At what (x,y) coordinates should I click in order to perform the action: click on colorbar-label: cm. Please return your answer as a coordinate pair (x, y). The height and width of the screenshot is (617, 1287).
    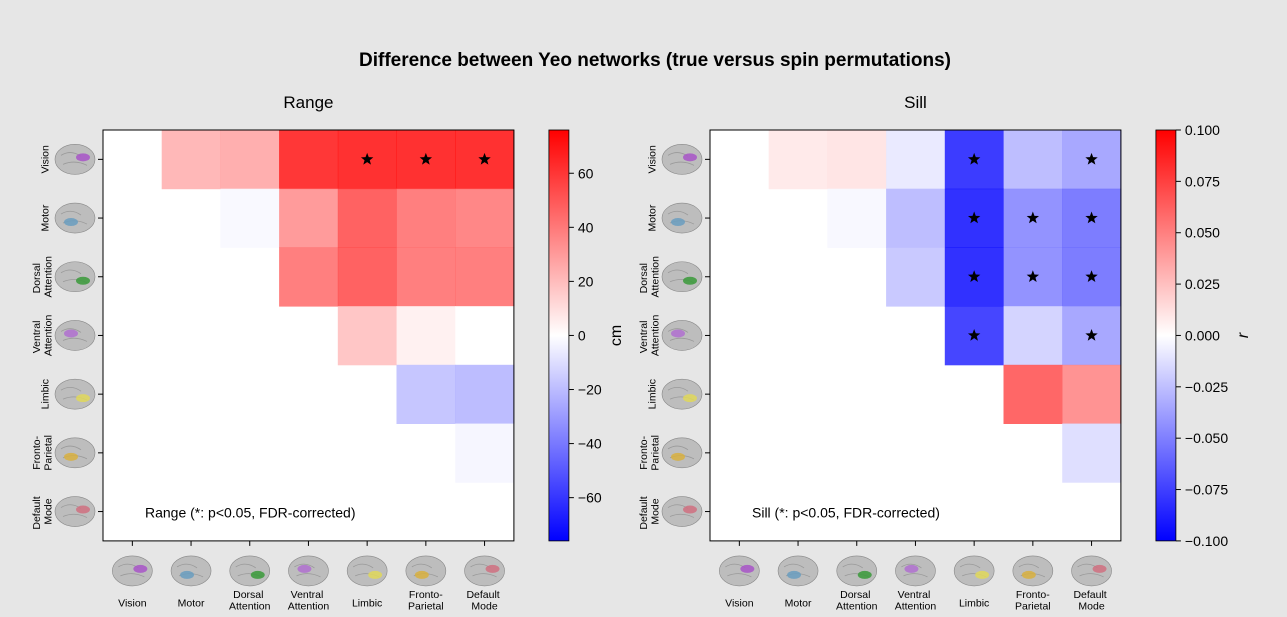
    Looking at the image, I should click on (616, 335).